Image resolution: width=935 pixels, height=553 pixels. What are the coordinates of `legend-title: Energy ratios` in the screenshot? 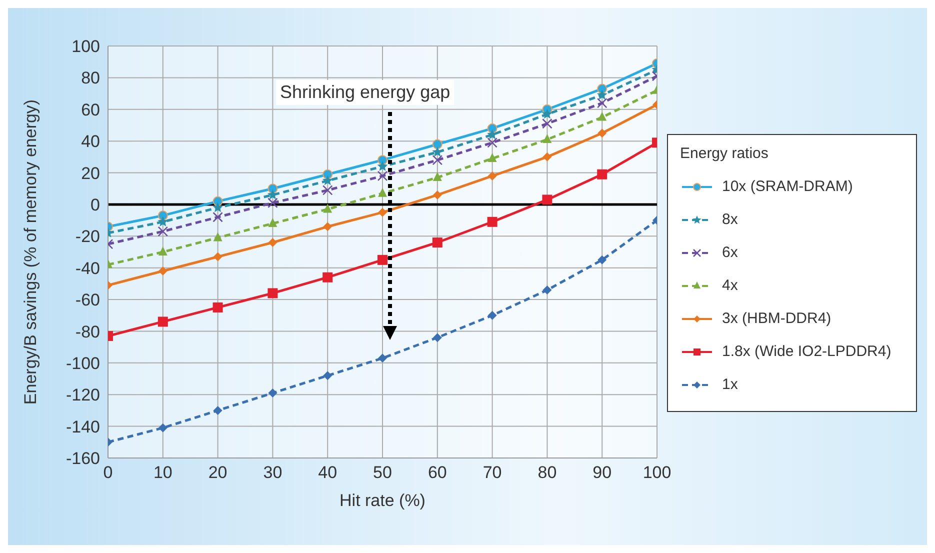 It's located at (725, 153).